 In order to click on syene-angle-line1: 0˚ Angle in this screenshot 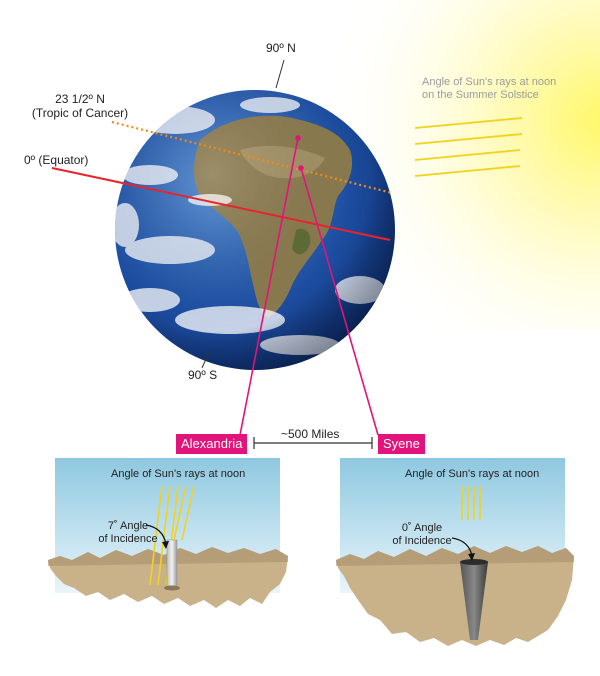, I will do `click(422, 528)`.